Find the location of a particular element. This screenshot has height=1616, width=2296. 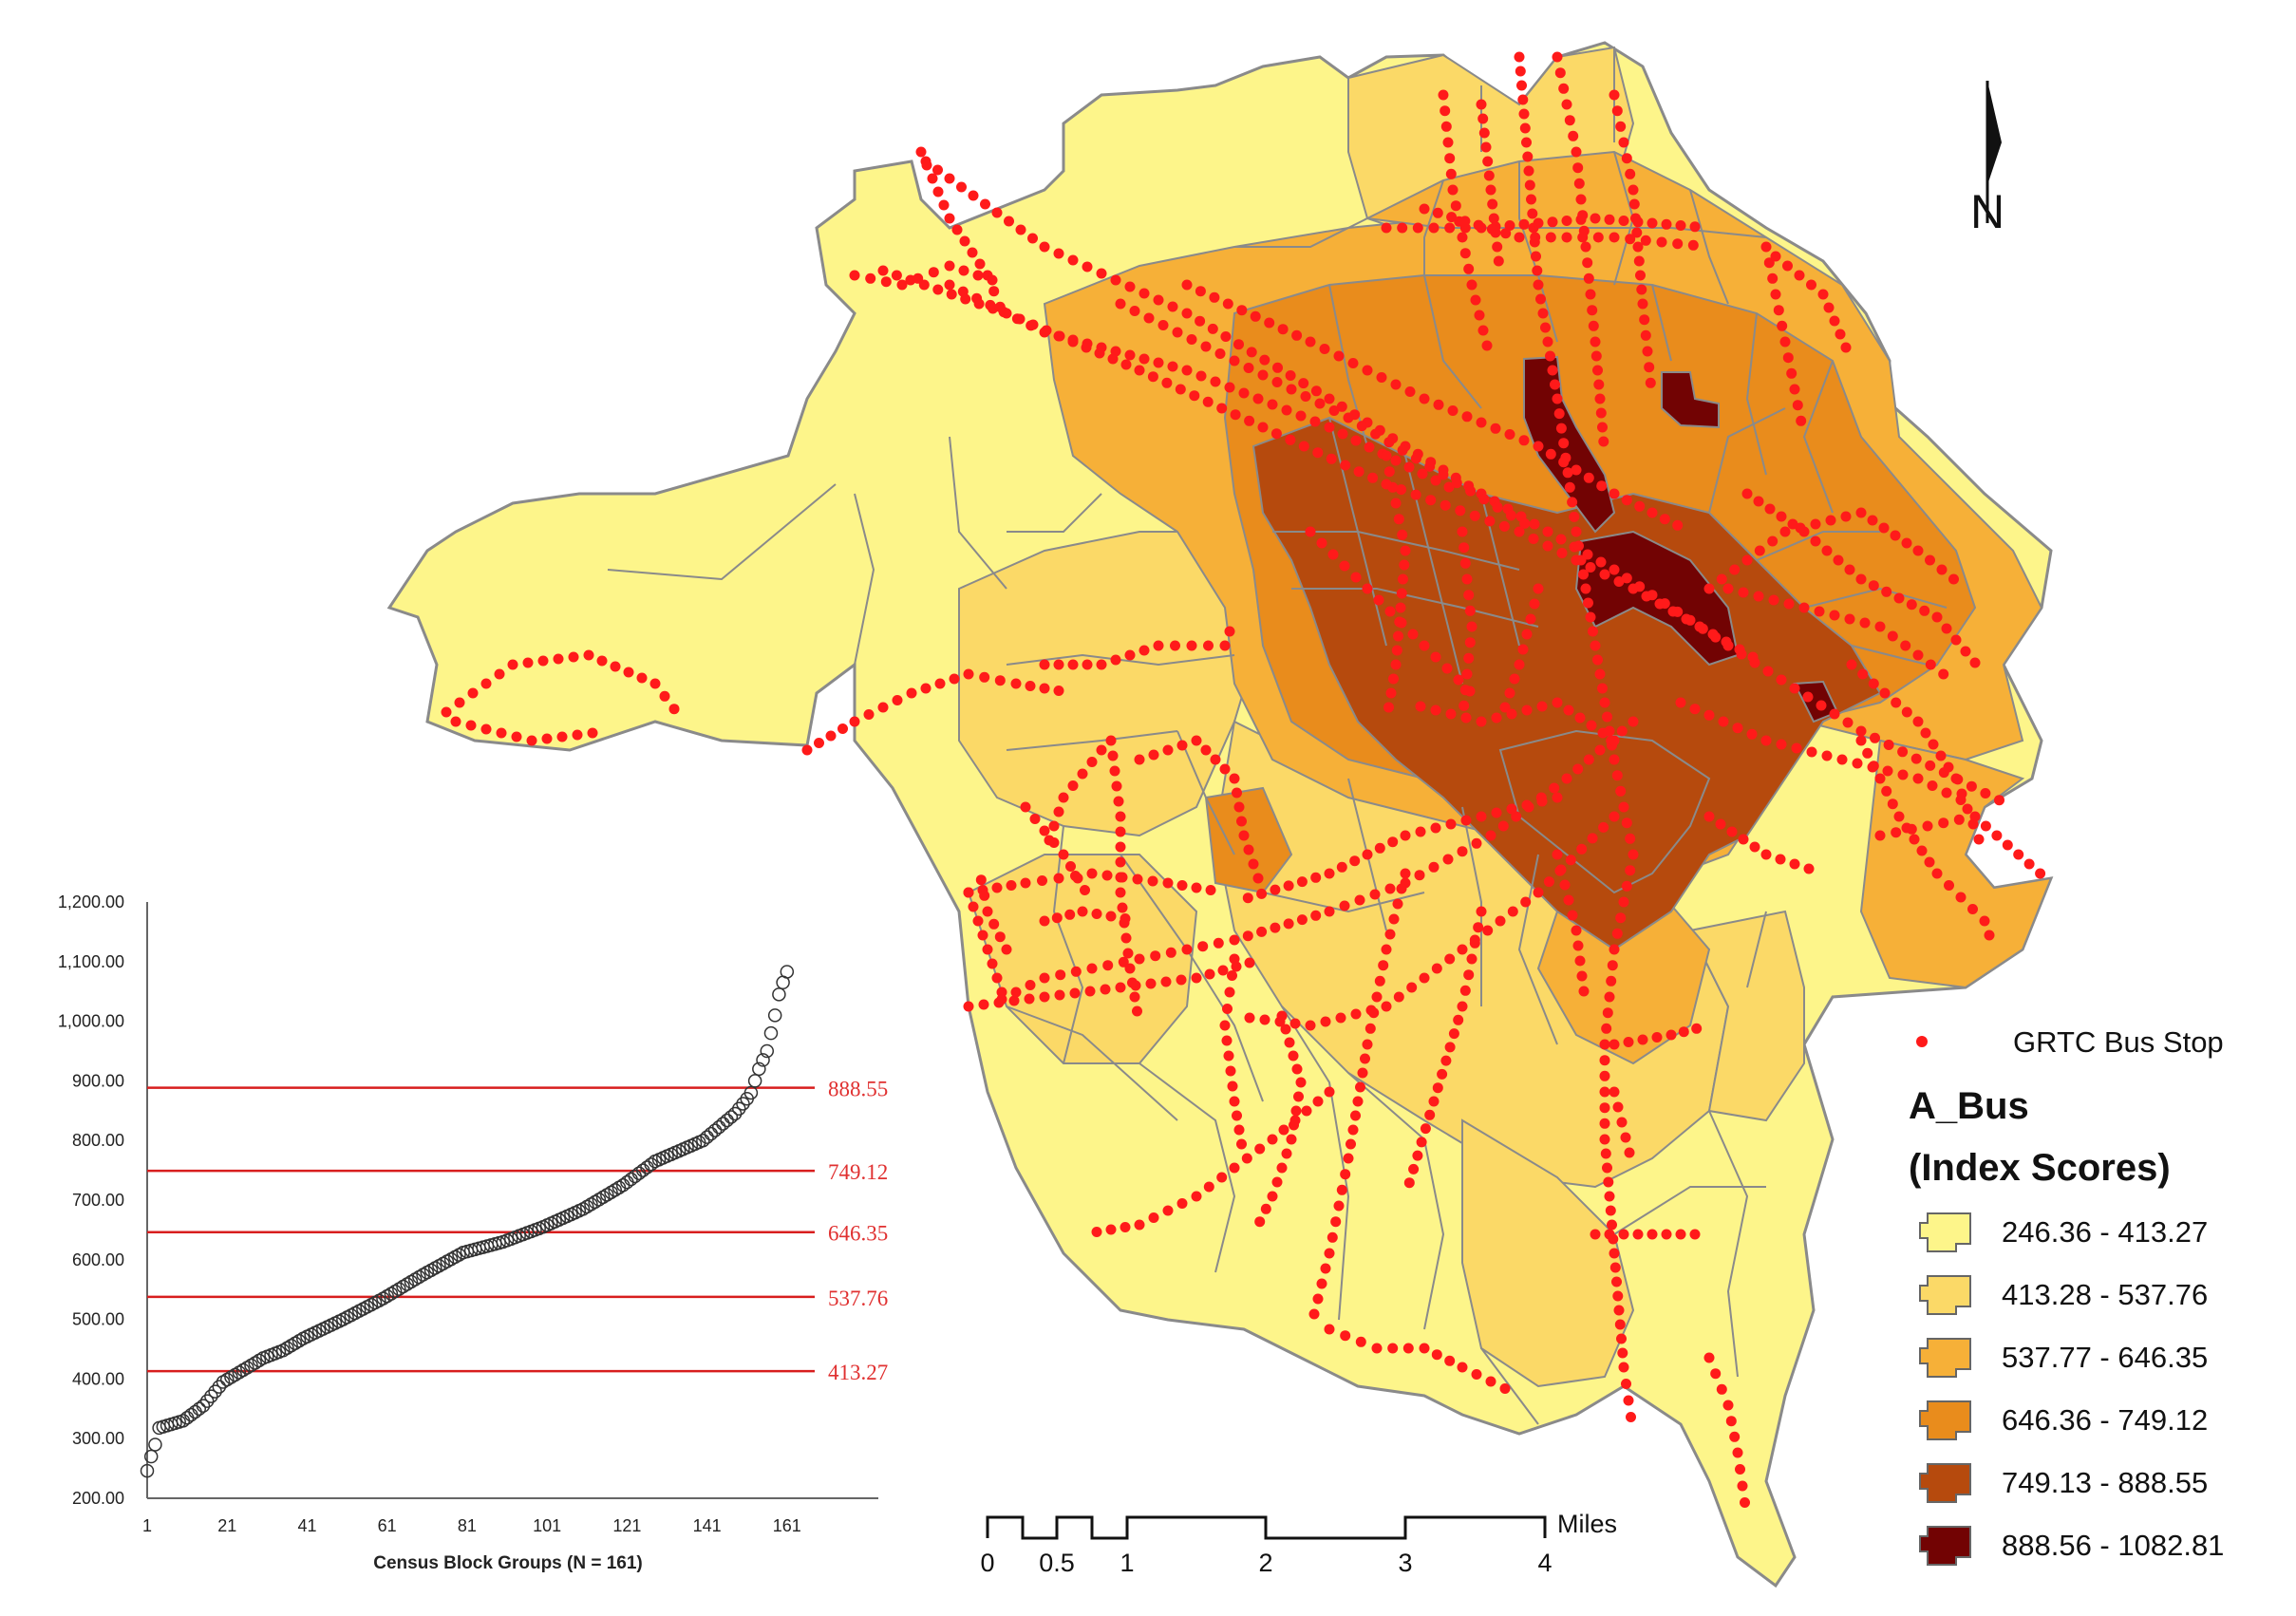

north-arrow-label: N is located at coordinates (1987, 211).